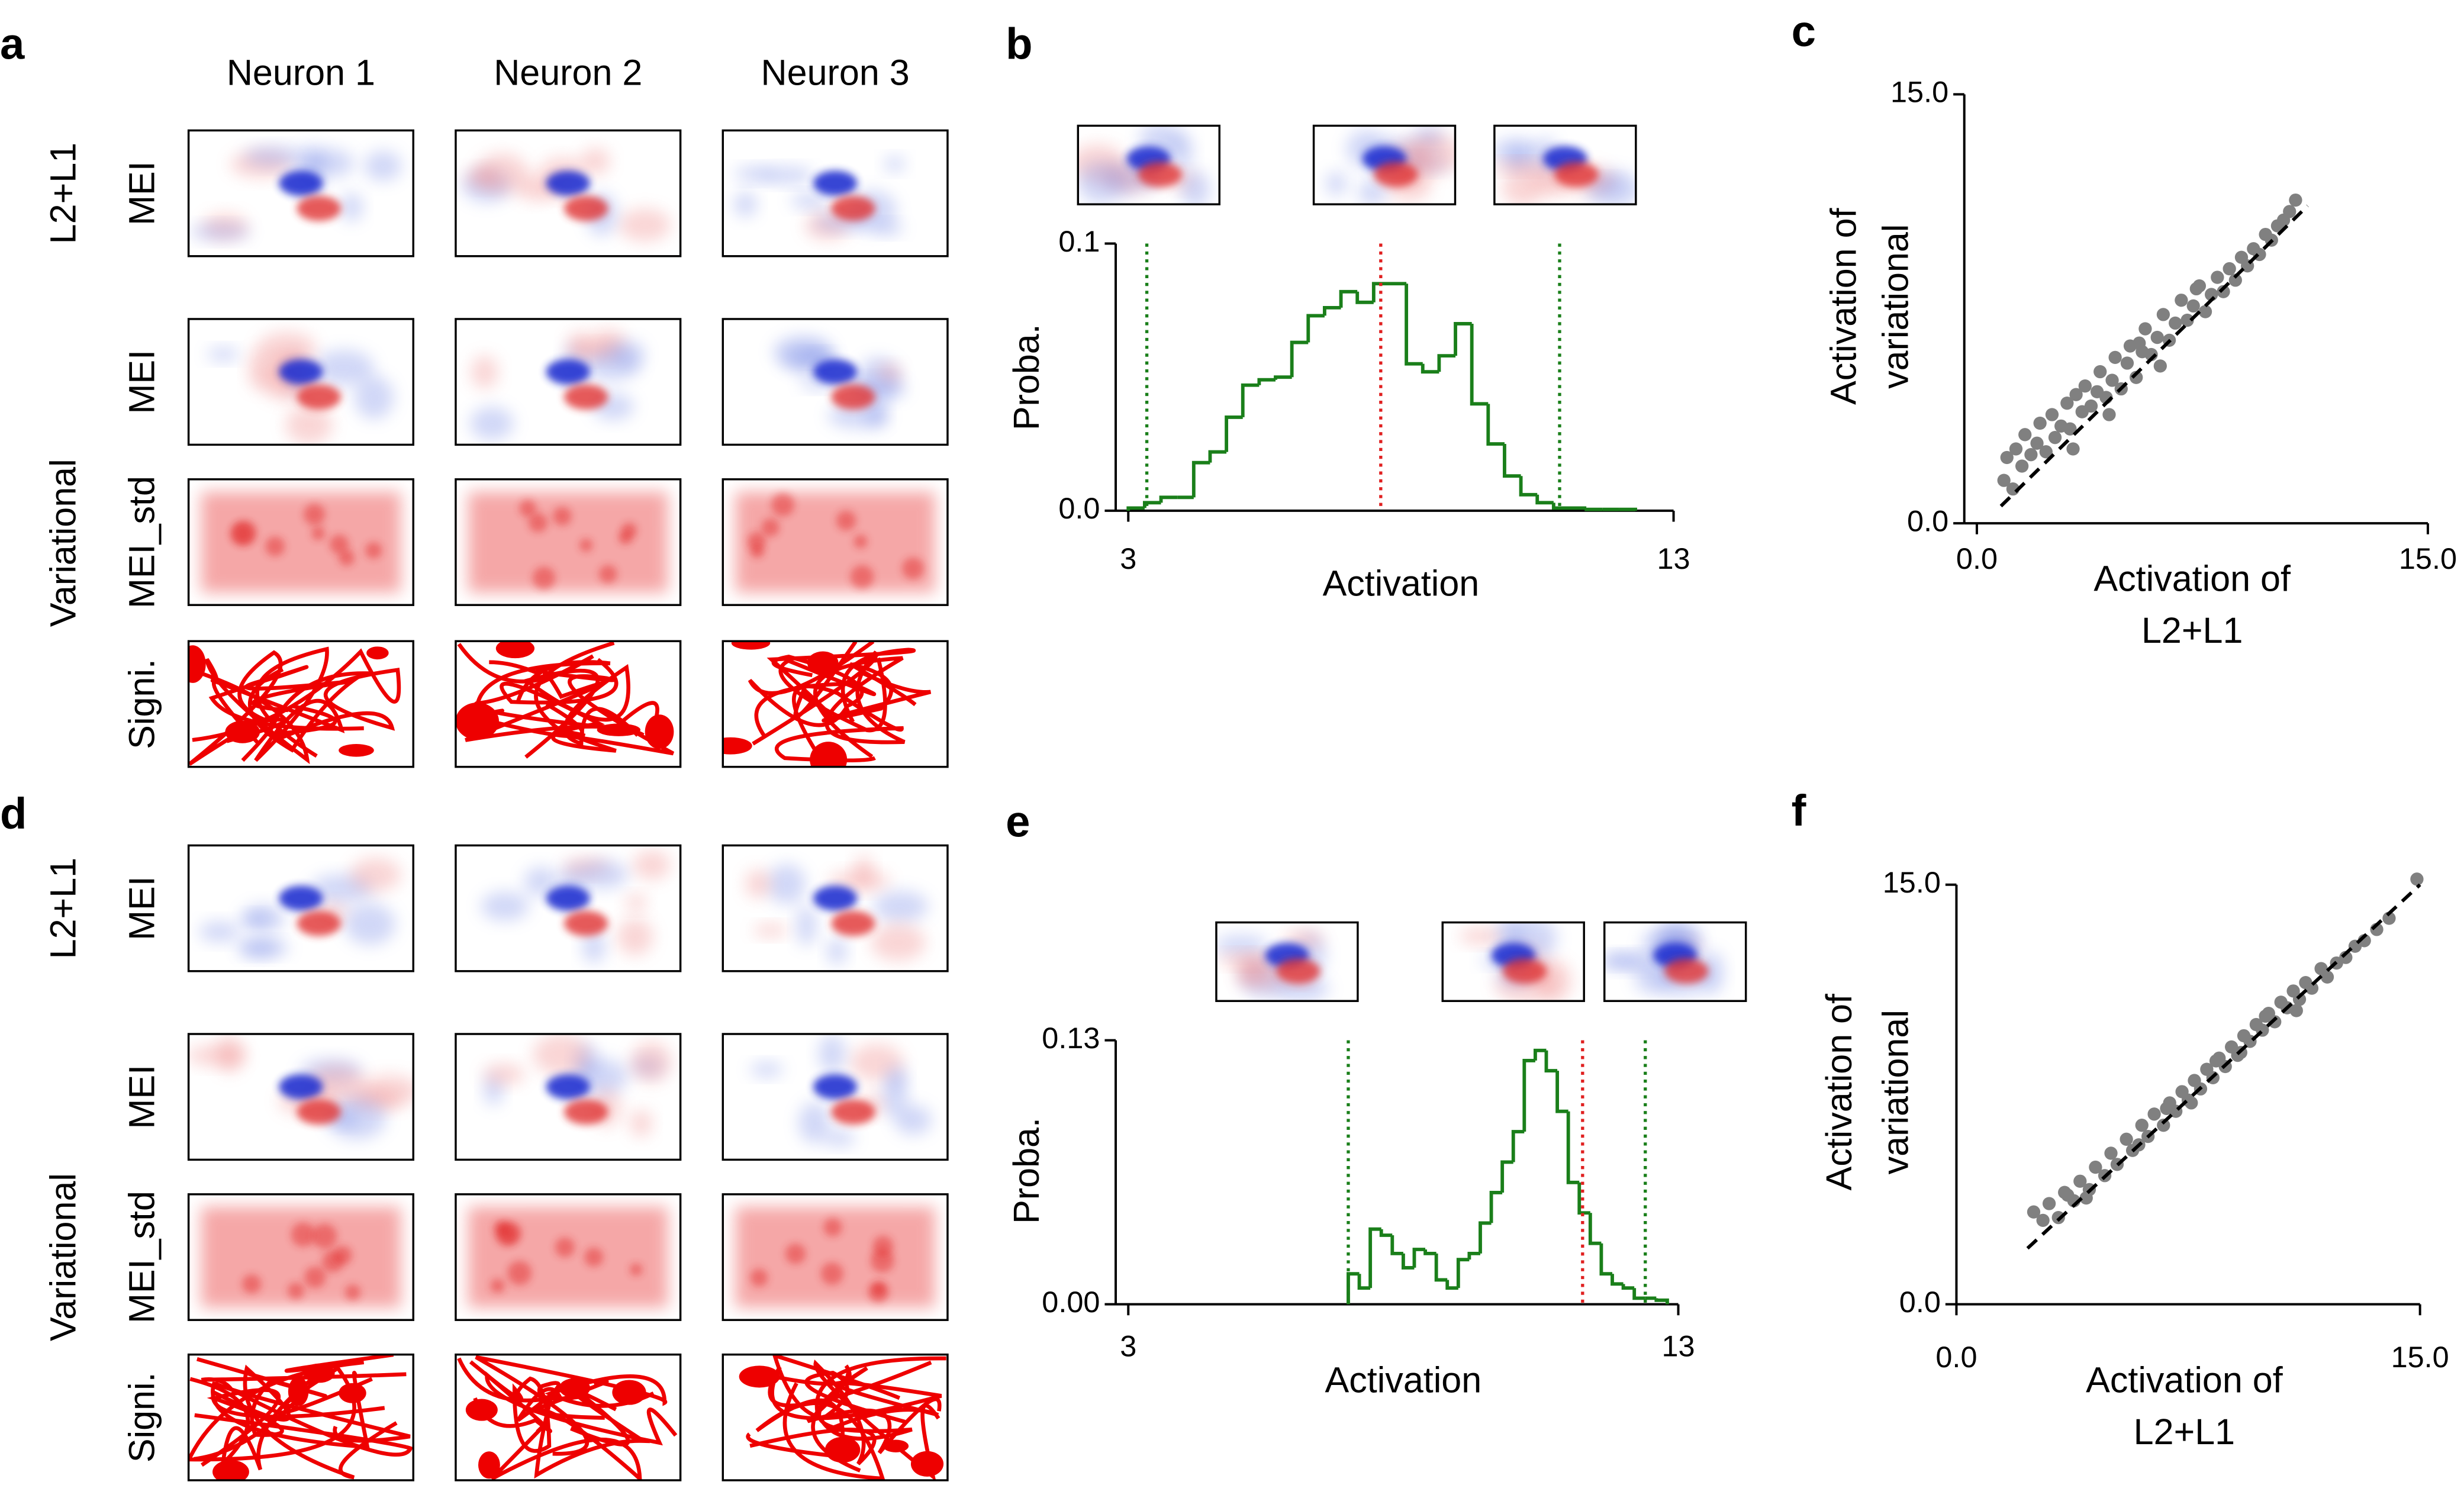  Describe the element at coordinates (2192, 630) in the screenshot. I see `x-axis-label: L2+L1` at that location.